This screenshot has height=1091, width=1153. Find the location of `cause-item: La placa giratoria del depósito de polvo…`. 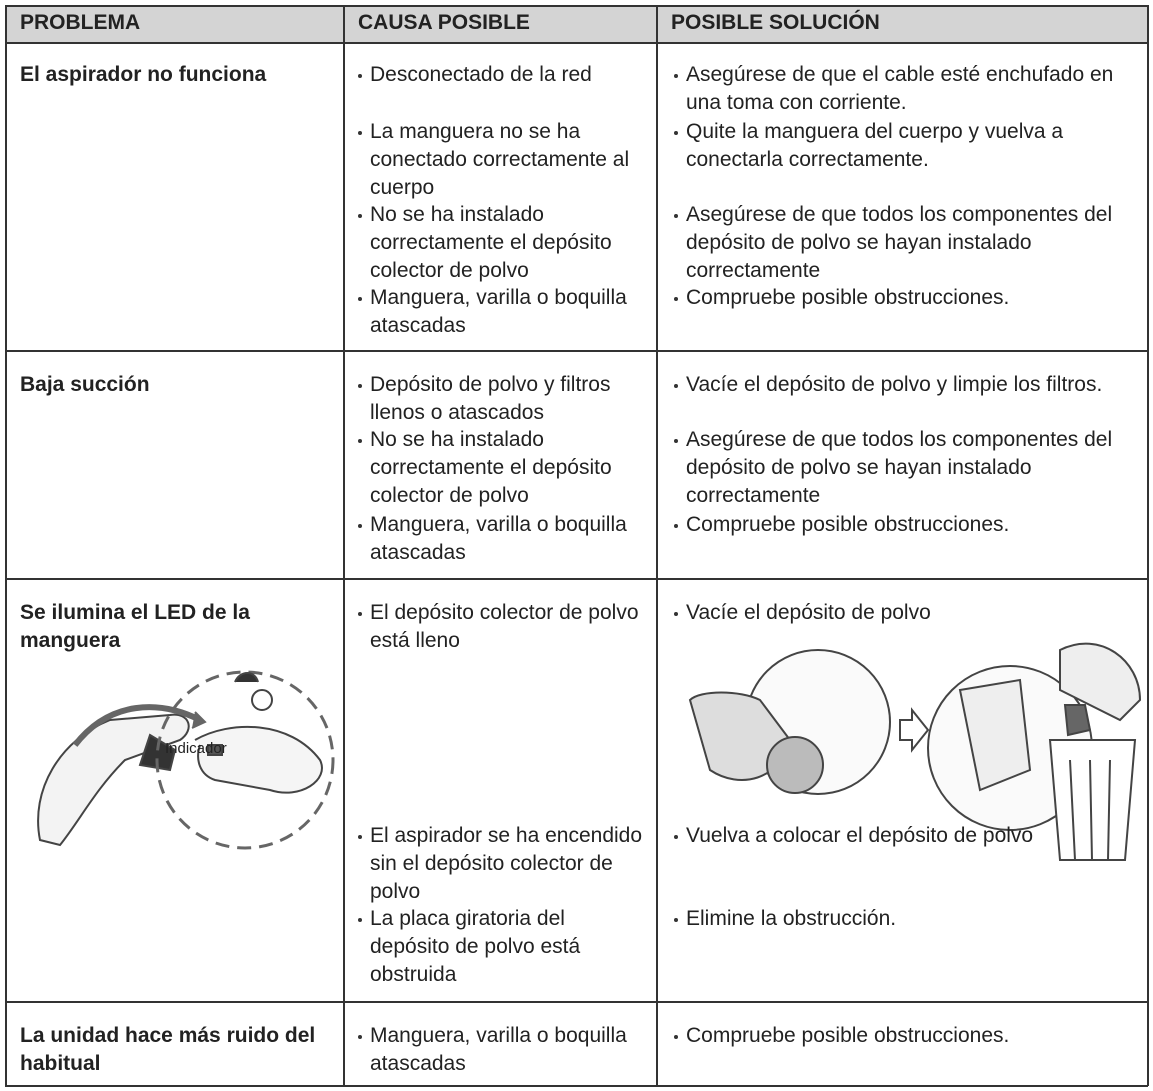

cause-item: La placa giratoria del depósito de polvo… is located at coordinates (503, 947).